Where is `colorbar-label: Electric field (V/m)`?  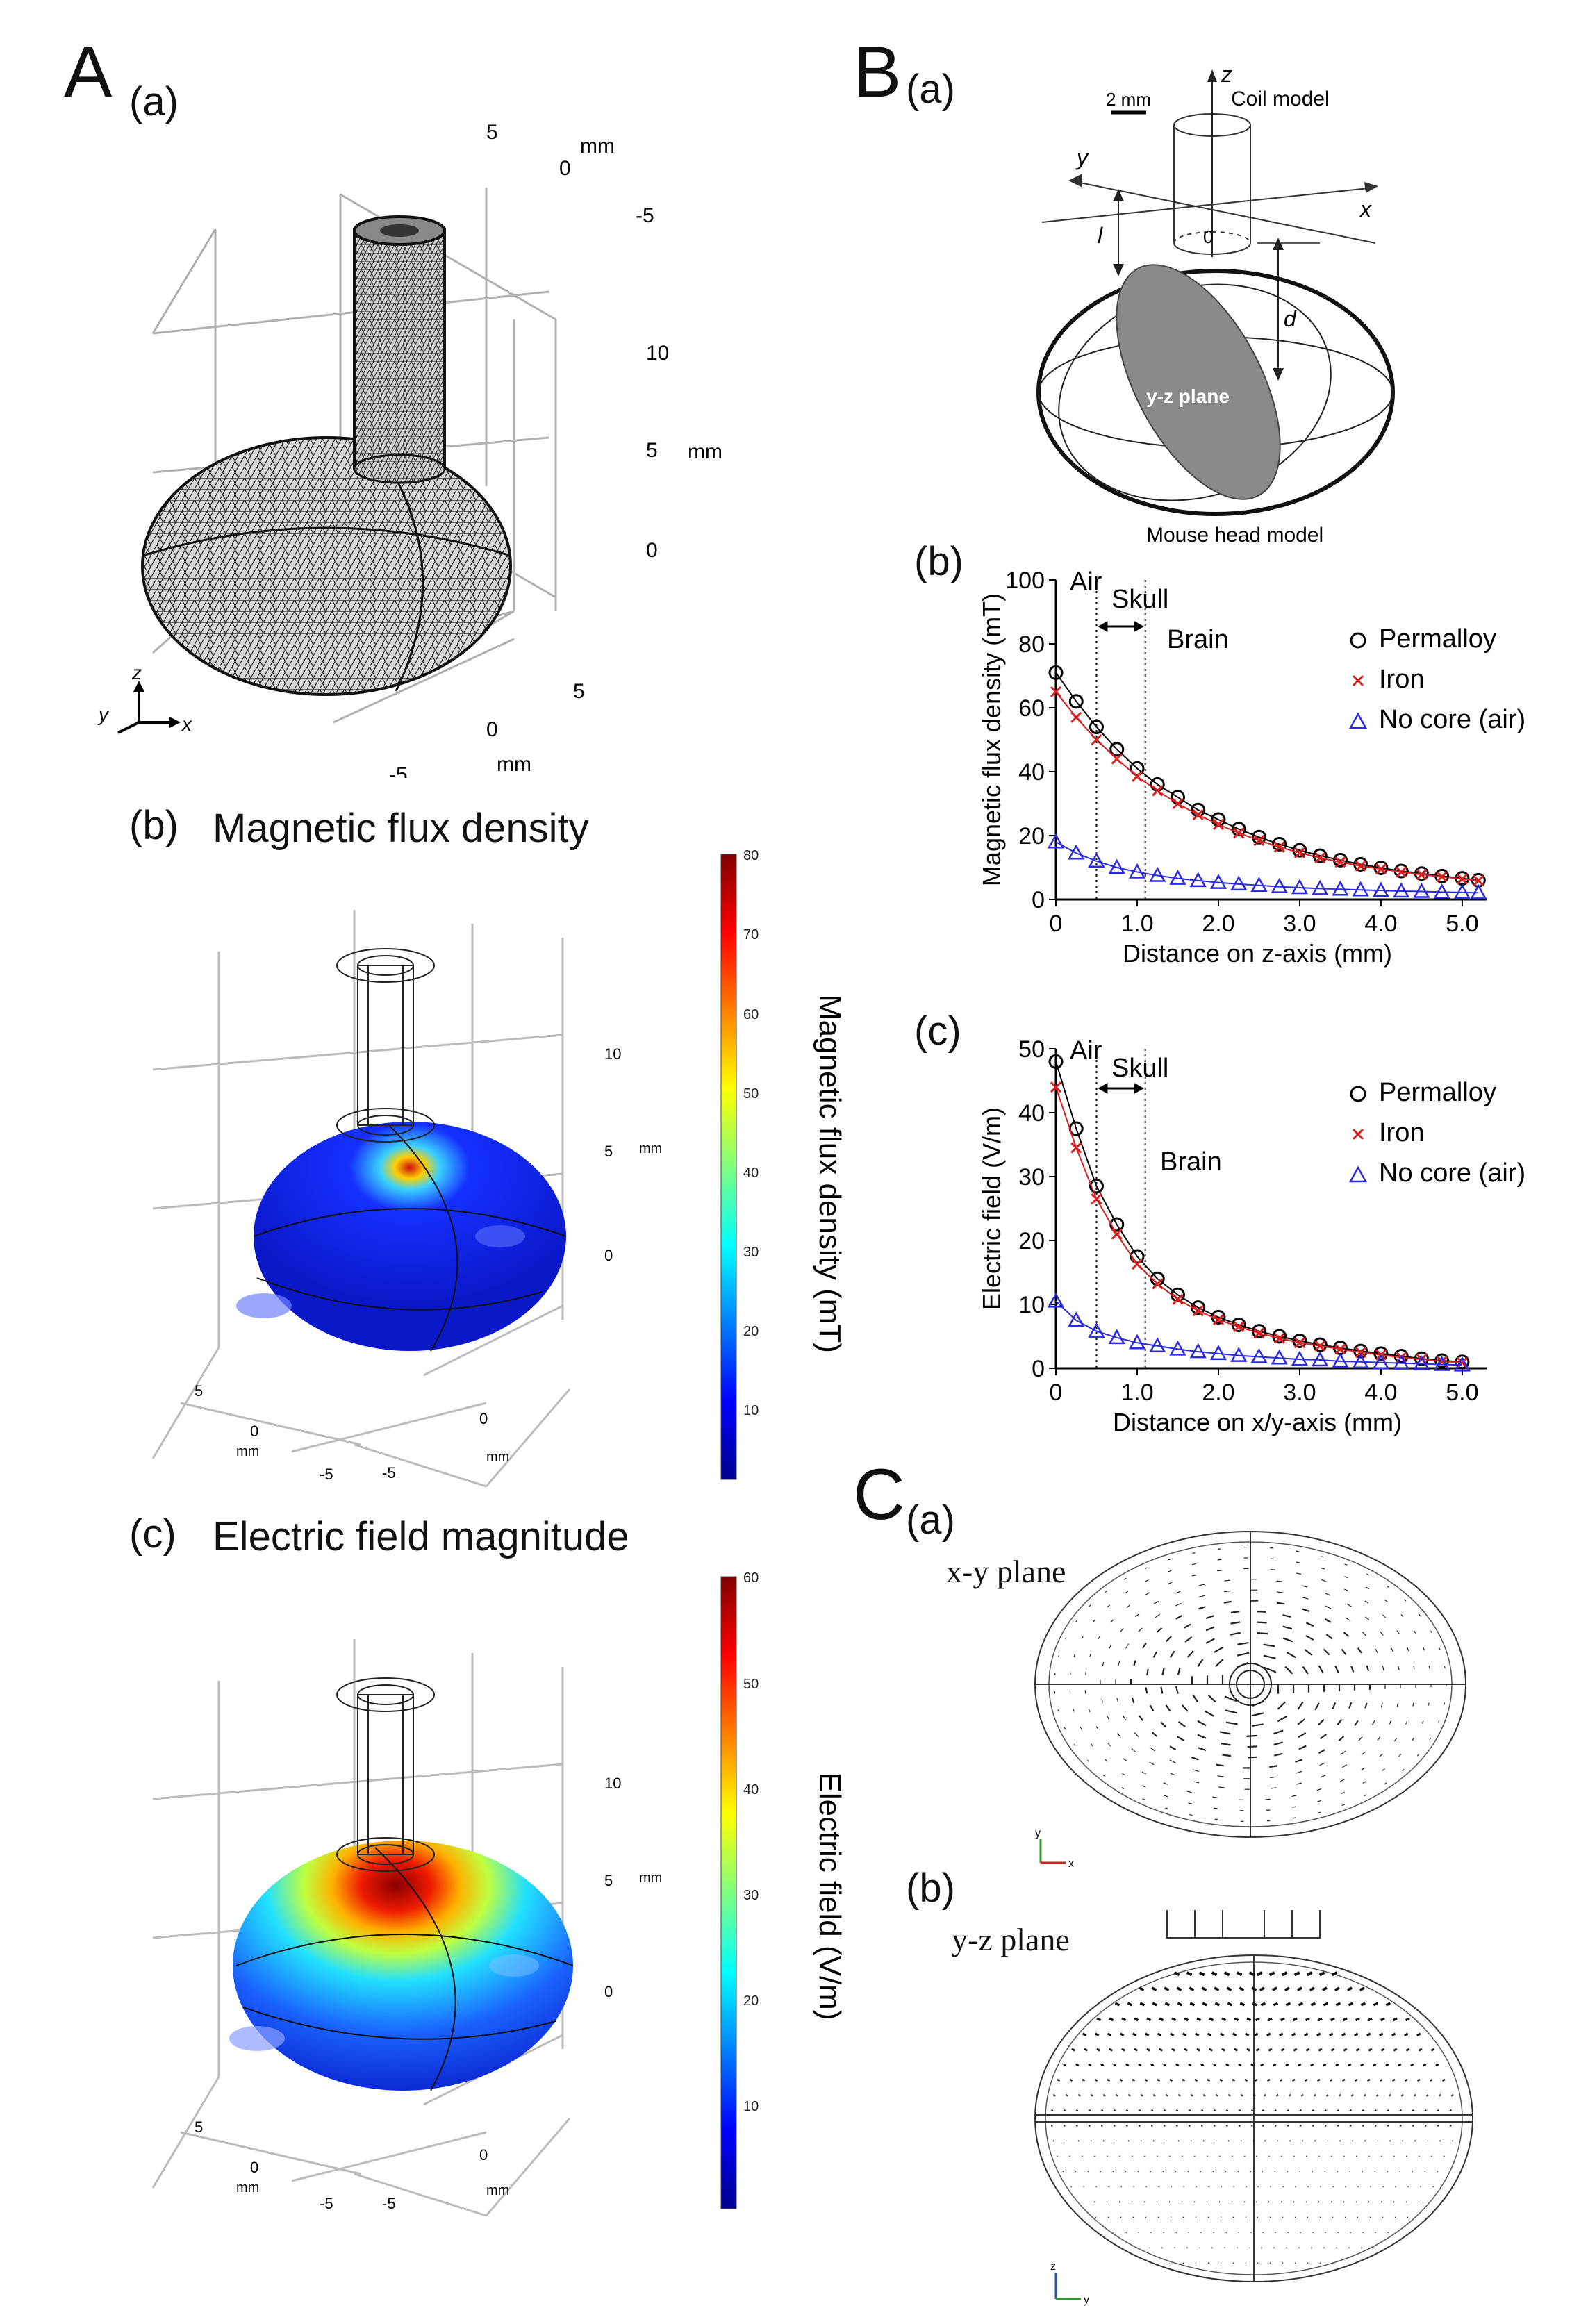
colorbar-label: Electric field (V/m) is located at coordinates (830, 1896).